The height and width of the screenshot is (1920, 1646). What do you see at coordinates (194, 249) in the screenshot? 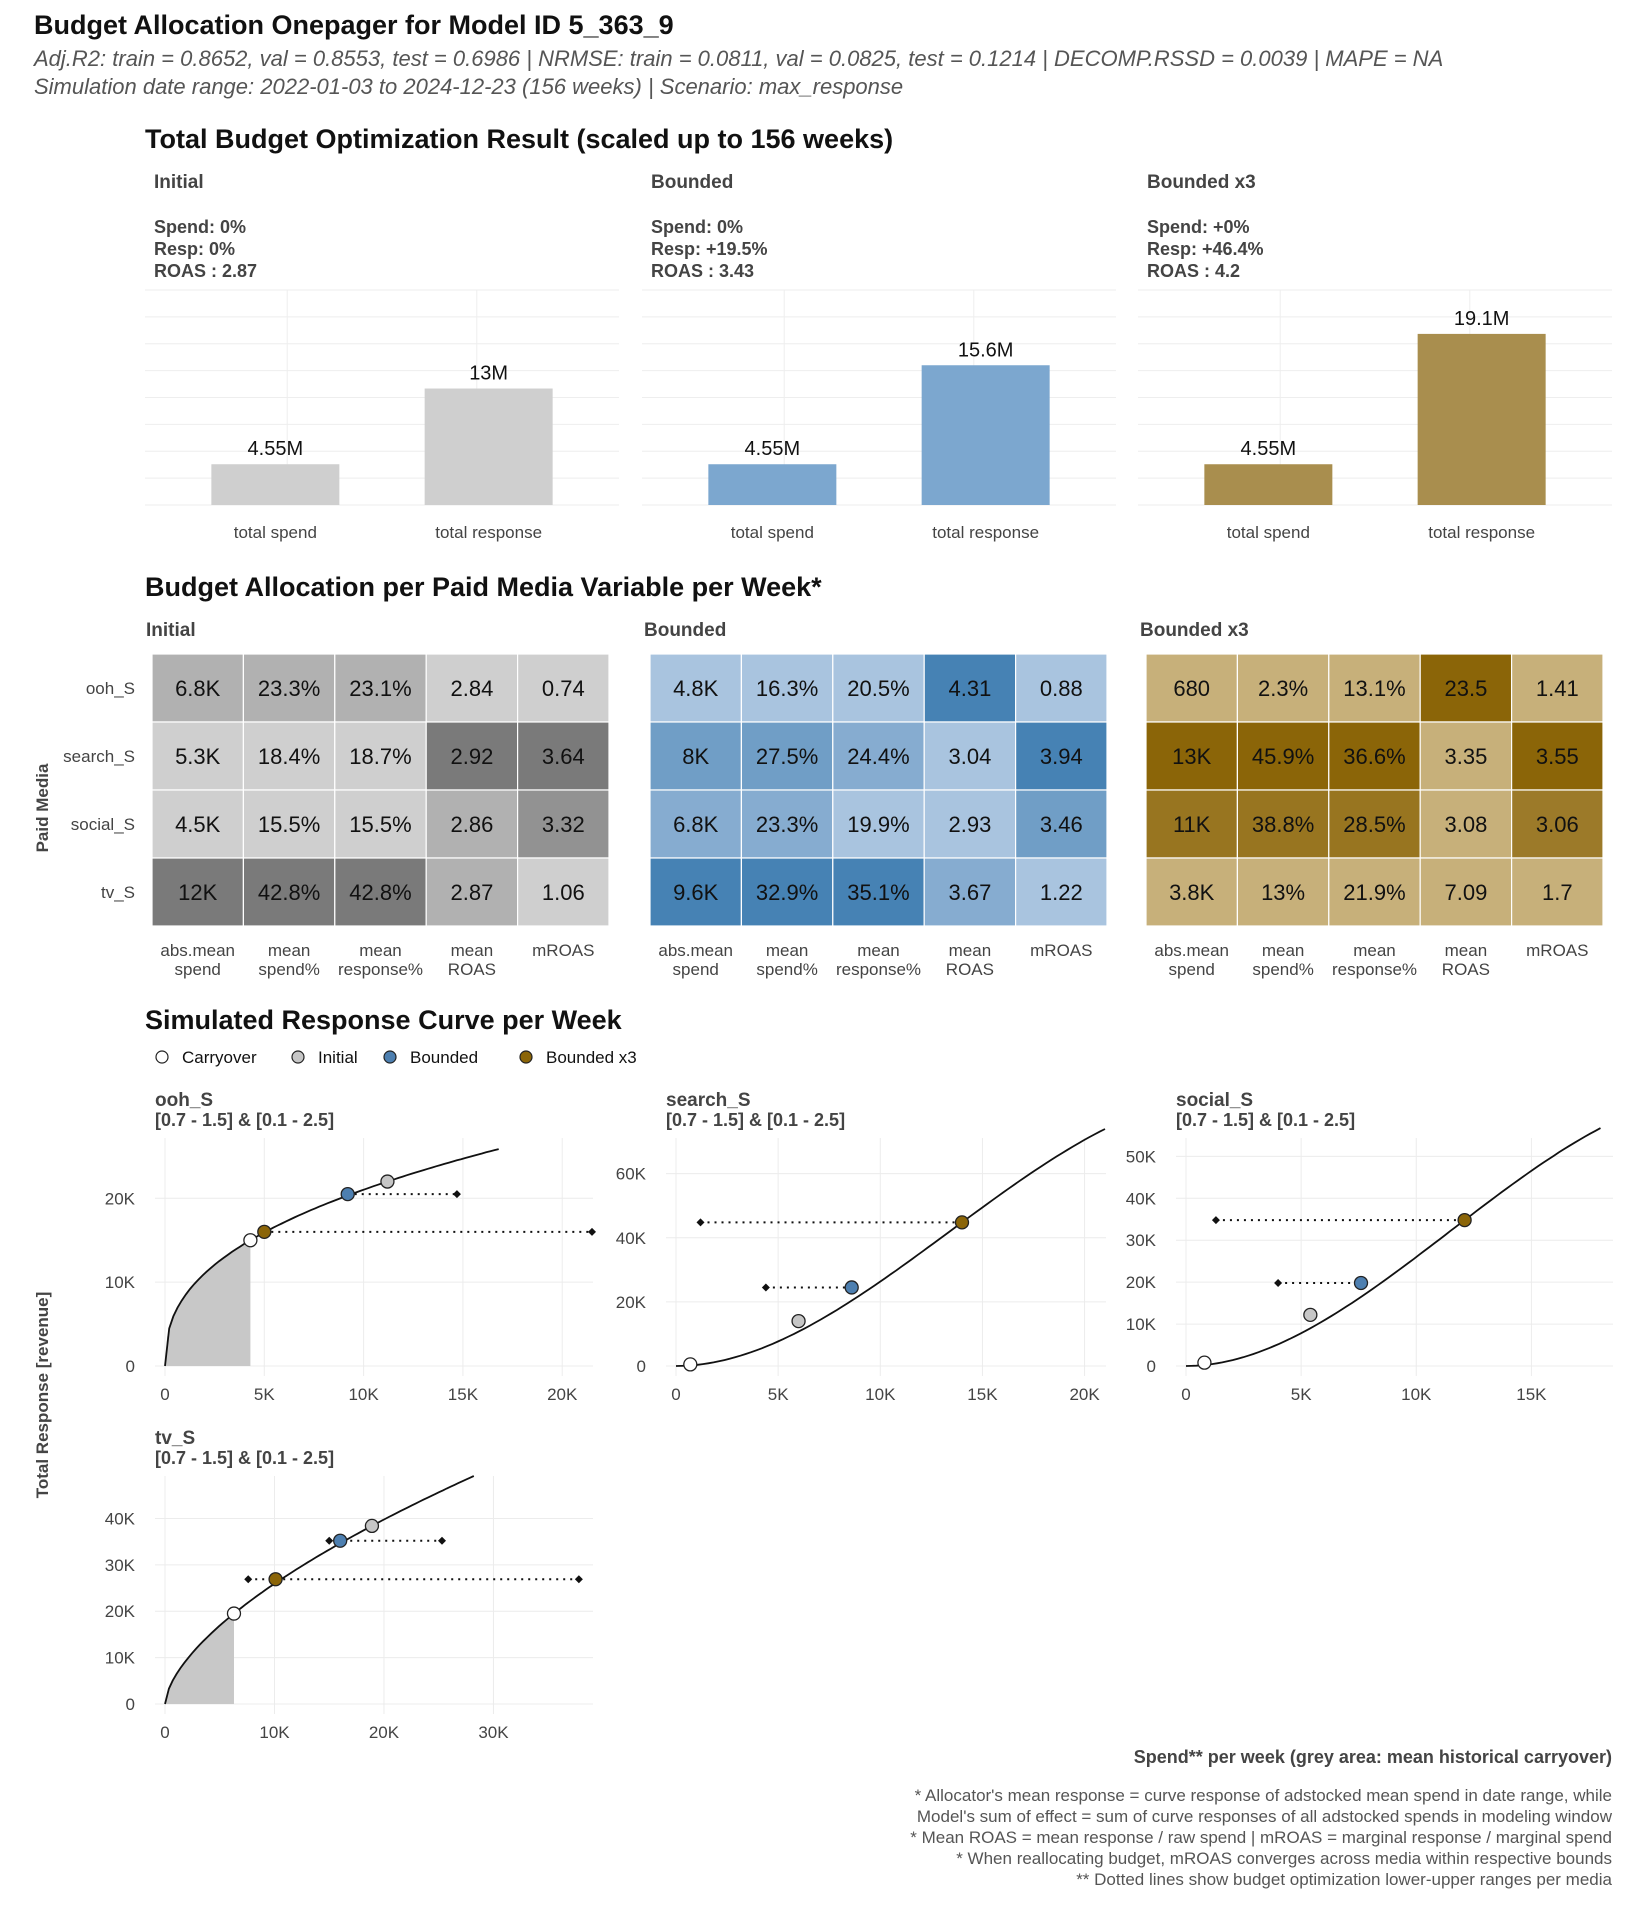
I see `panel-resp-change: Resp: 0%` at bounding box center [194, 249].